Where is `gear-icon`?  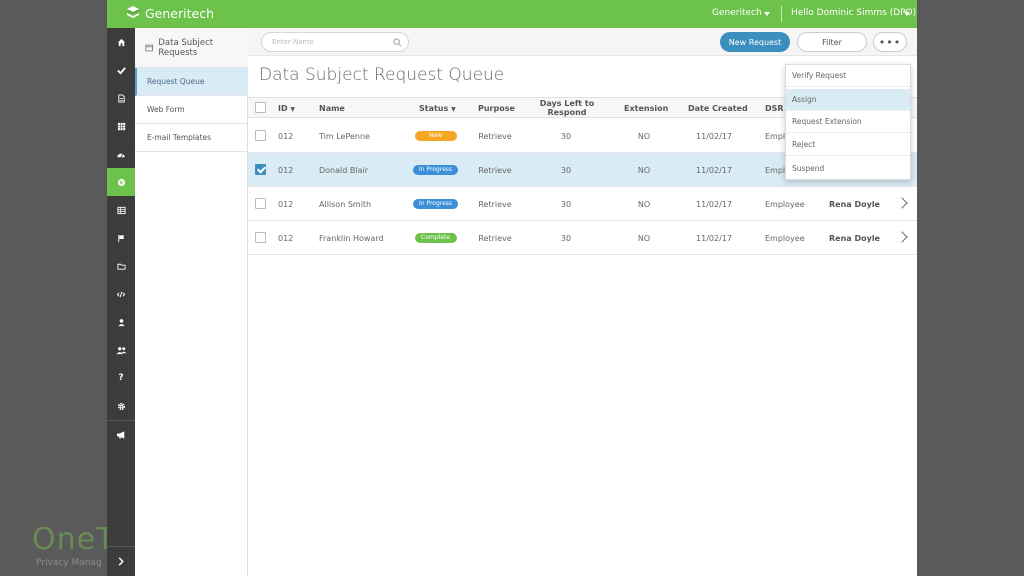
gear-icon is located at coordinates (121, 406).